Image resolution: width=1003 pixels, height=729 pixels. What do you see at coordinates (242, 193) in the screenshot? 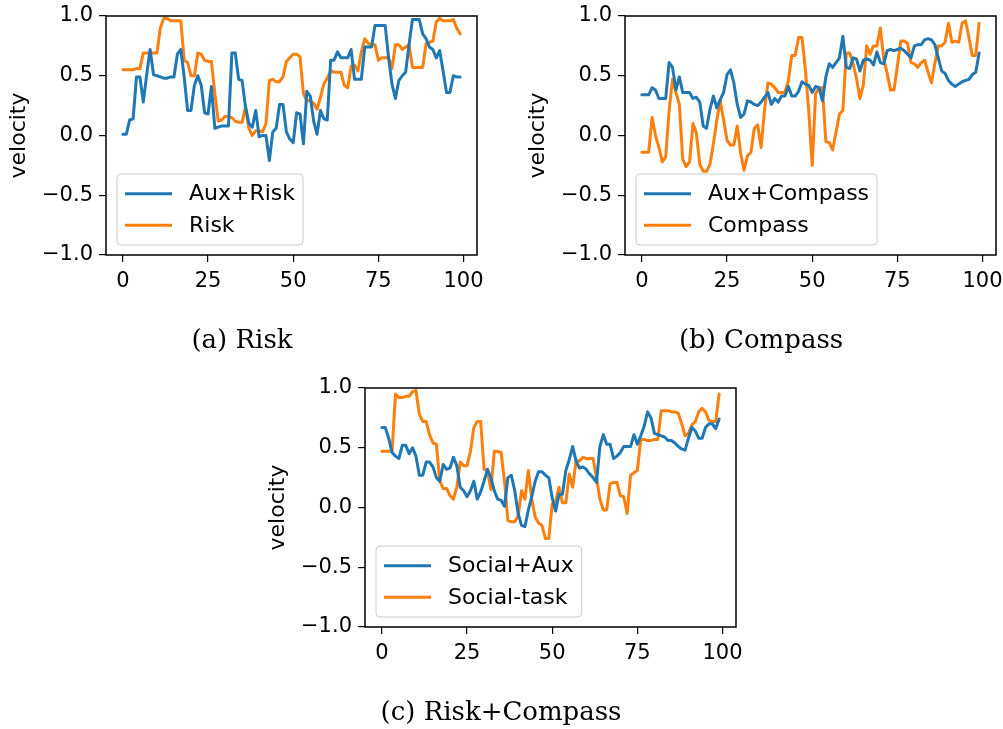
I see `legend-label: Aux+Risk` at bounding box center [242, 193].